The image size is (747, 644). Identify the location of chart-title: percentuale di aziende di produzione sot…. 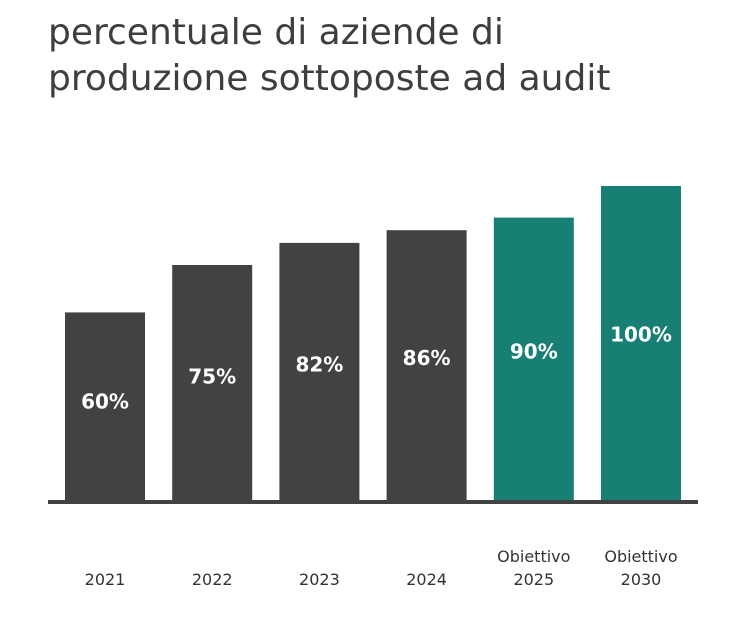
(388, 56).